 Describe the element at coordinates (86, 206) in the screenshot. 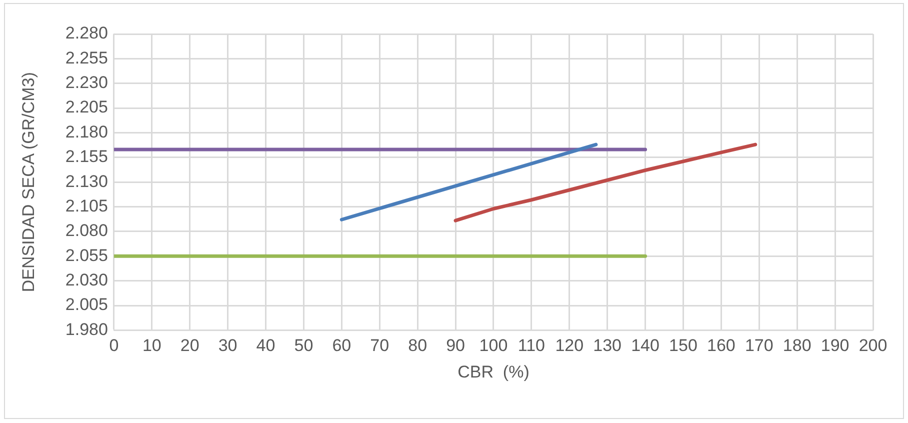

I see `y-tick-label: 2.105` at that location.